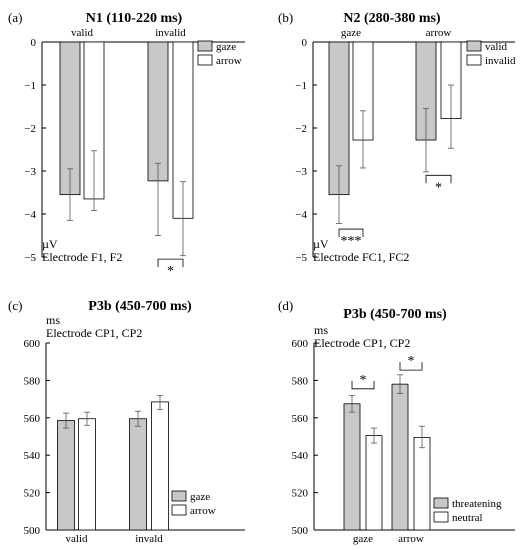  What do you see at coordinates (300, 381) in the screenshot?
I see `panel-d-ytick-label: 580` at bounding box center [300, 381].